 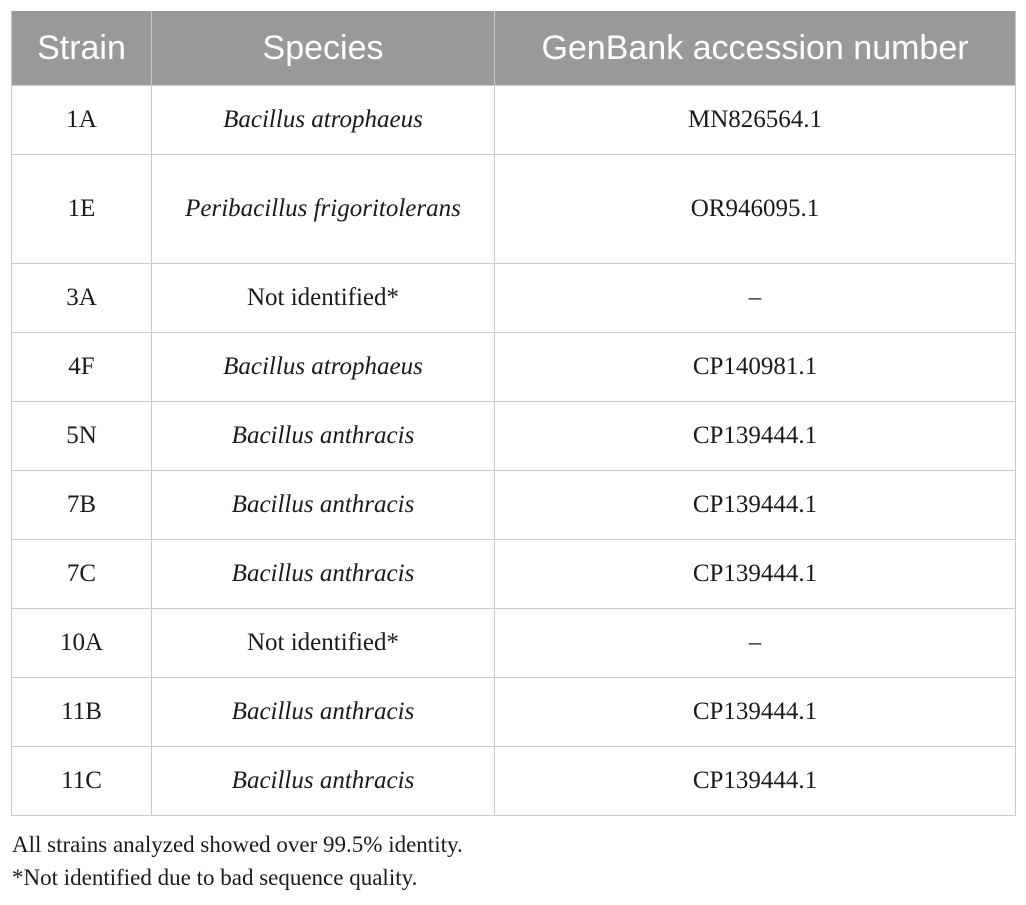 I want to click on table-row: 1A Bacillus atrophaeus MN826564.1, so click(x=513, y=120).